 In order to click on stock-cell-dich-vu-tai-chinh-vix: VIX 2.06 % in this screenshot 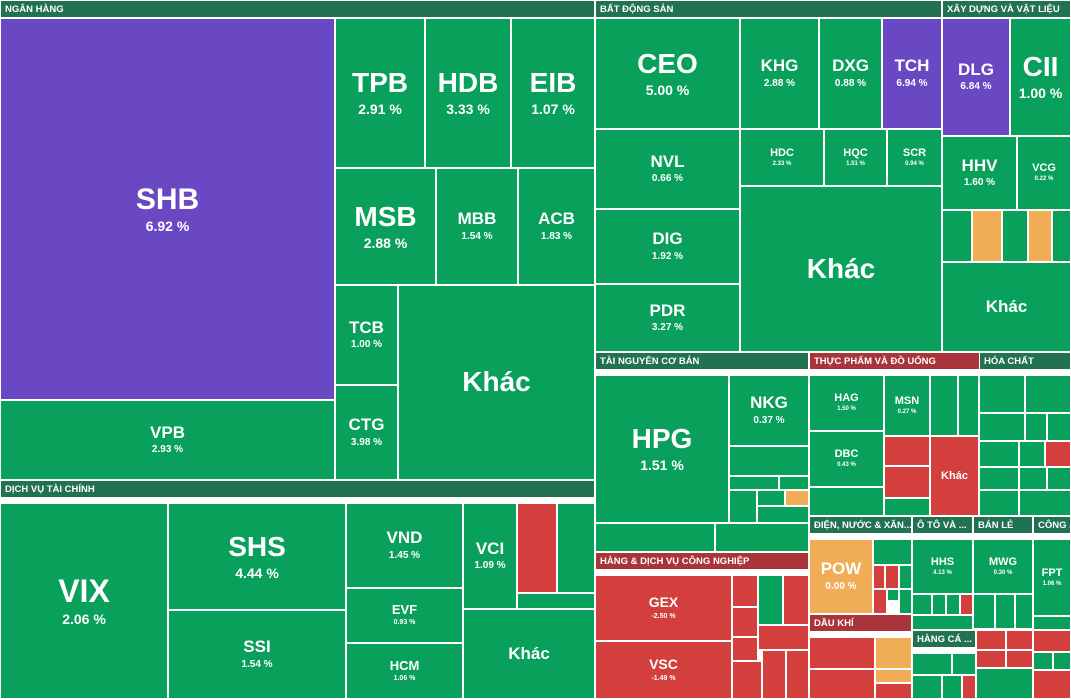, I will do `click(84, 601)`.